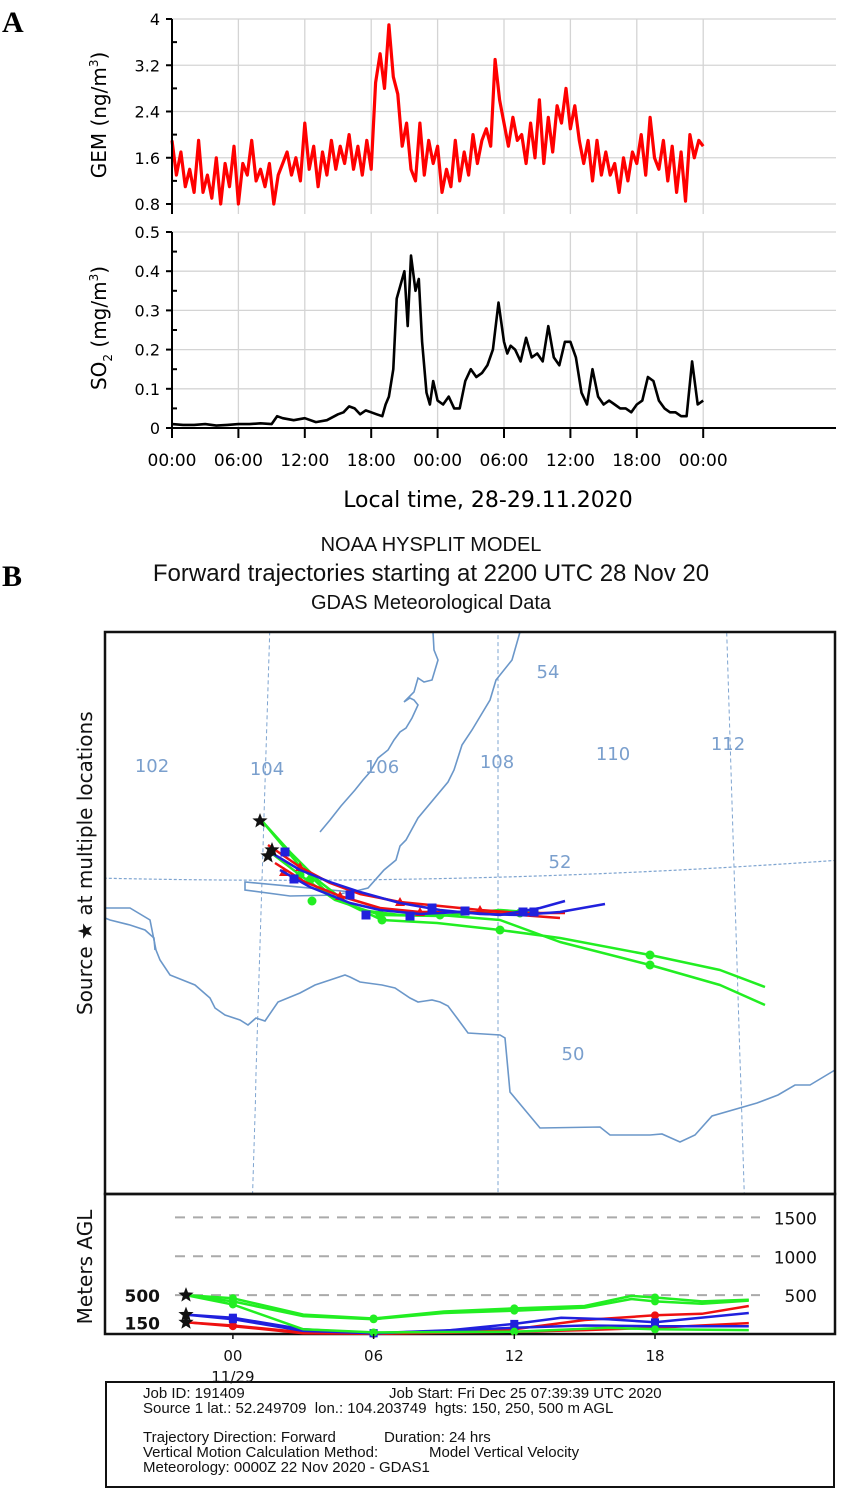  What do you see at coordinates (795, 1219) in the screenshot?
I see `agl-right-label: 1500` at bounding box center [795, 1219].